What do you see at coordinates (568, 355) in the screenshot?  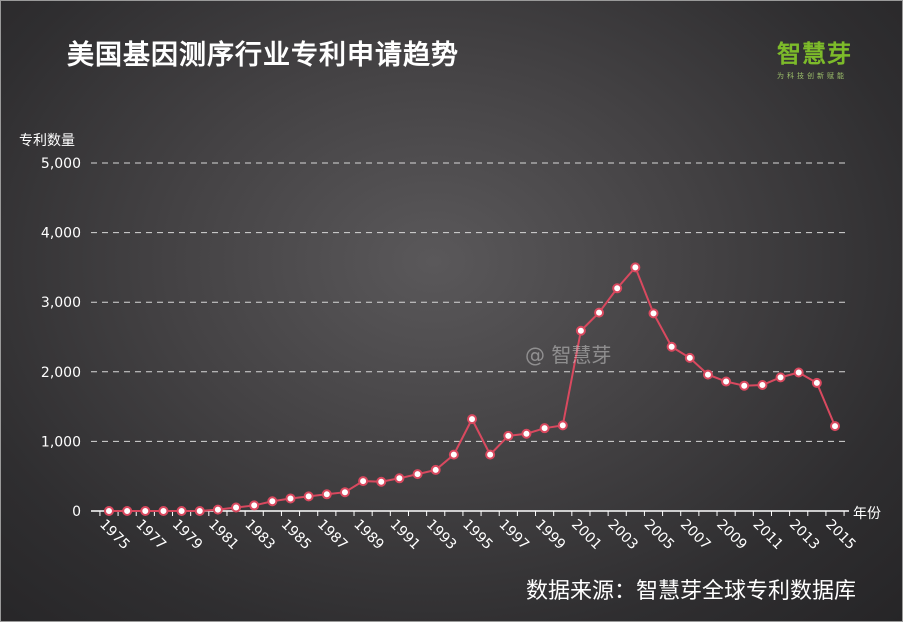 I see `watermark: @ 智慧芽` at bounding box center [568, 355].